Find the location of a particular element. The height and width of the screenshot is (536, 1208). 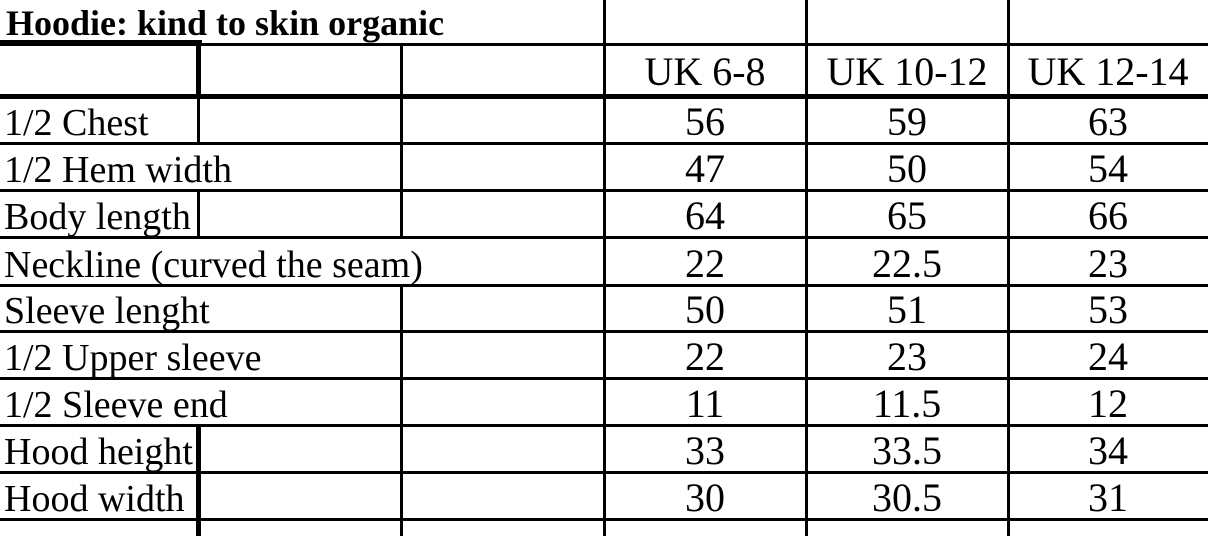

cell-value: 51 is located at coordinates (907, 309).